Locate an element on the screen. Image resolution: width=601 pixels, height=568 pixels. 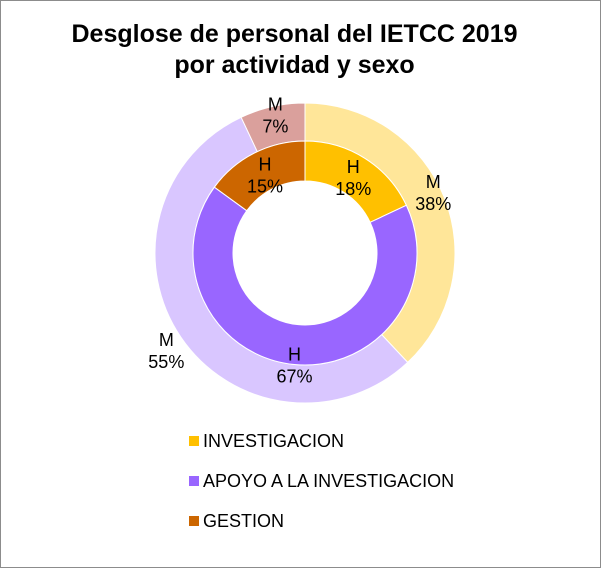
legend-label-gestion: GESTION is located at coordinates (244, 520).